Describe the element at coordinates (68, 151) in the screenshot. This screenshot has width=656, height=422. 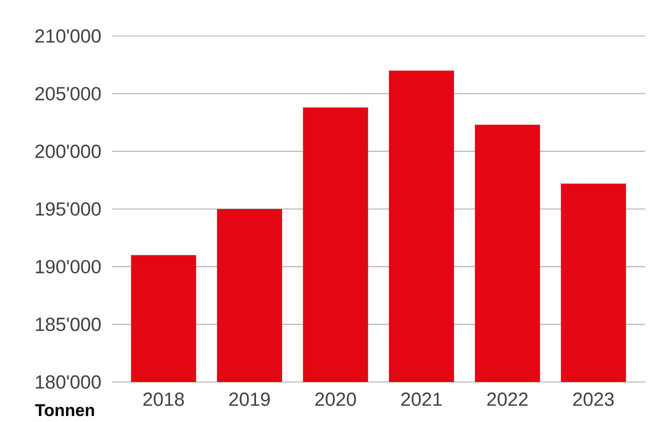
I see `y-tick-label: 200'000` at that location.